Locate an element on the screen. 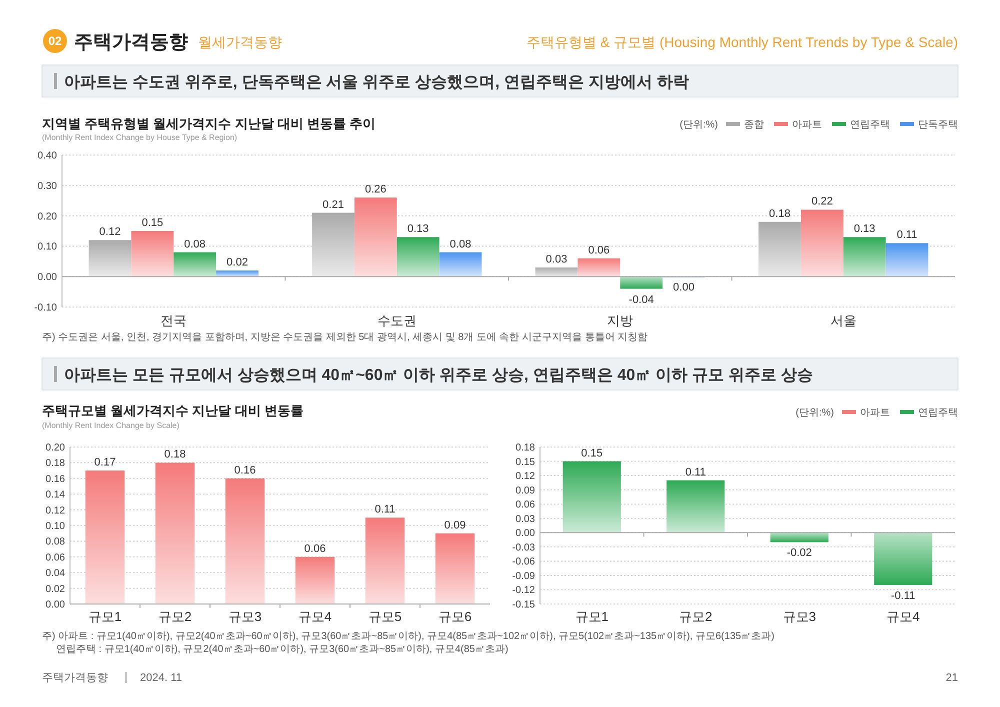  y-tick-label: 0.03 is located at coordinates (526, 519).